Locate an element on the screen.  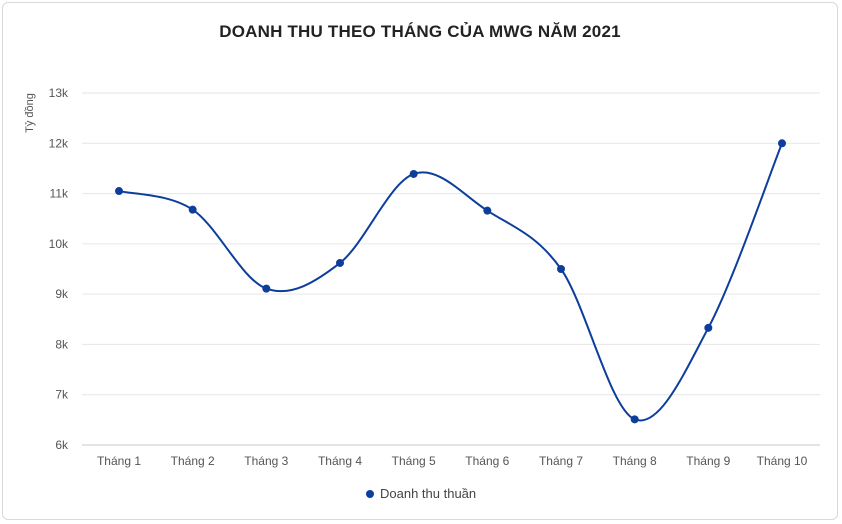
x-tick-label: Tháng 1 is located at coordinates (119, 461).